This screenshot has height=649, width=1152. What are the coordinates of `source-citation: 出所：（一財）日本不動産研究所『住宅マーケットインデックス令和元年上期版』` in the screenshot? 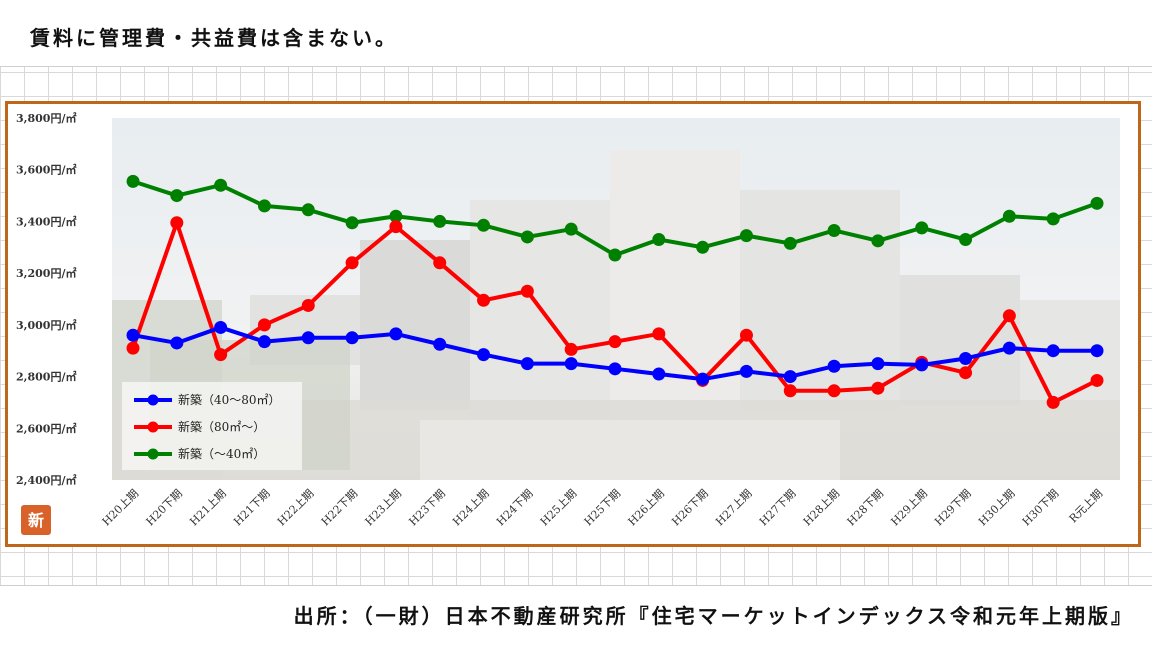 It's located at (713, 616).